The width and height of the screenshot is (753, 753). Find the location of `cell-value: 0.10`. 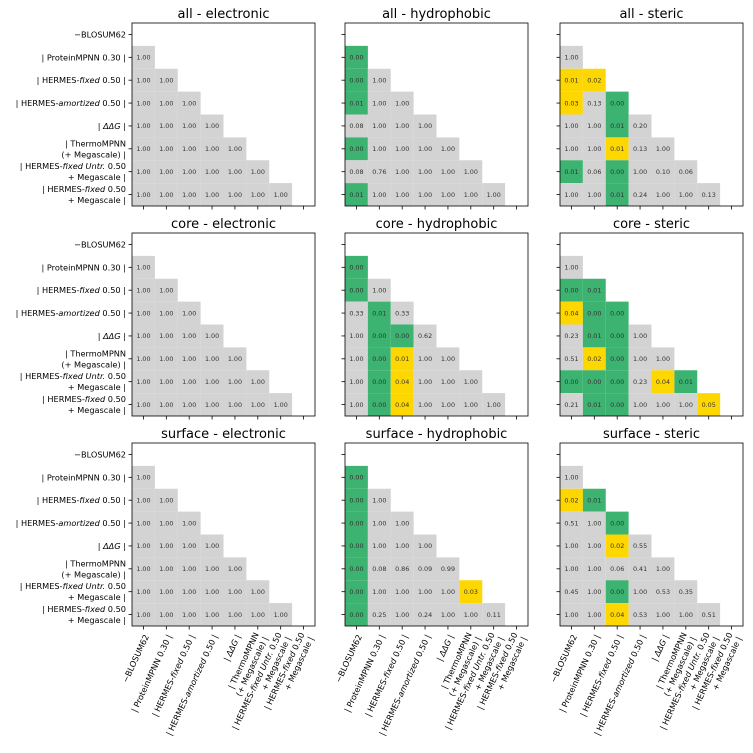

cell-value: 0.10 is located at coordinates (663, 172).